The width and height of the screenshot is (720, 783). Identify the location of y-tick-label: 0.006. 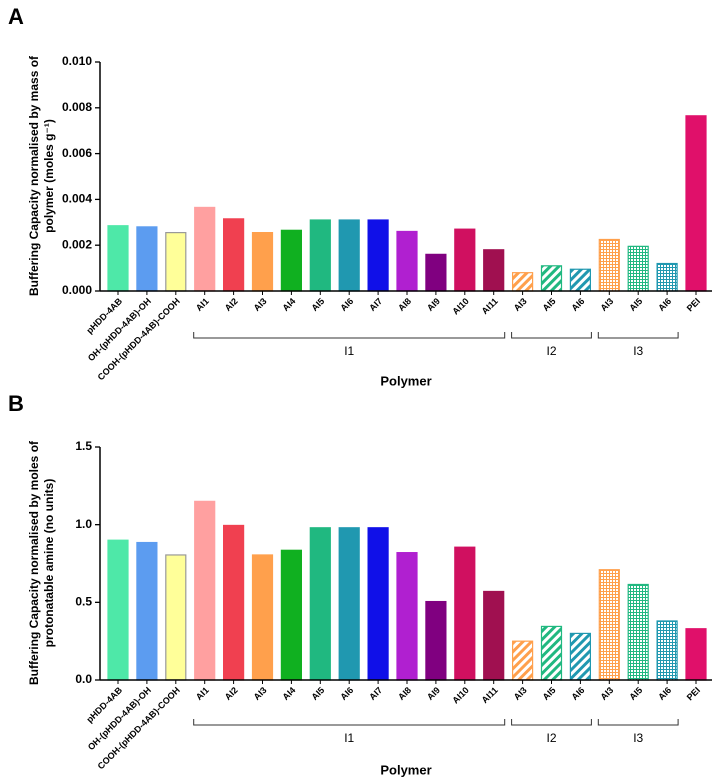
(77, 153).